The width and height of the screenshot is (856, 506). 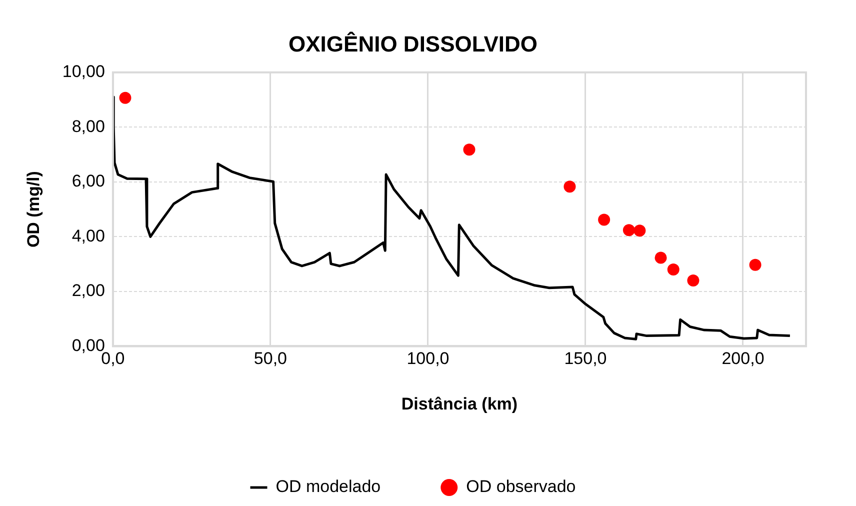 I want to click on y-tick-label: 10,00, so click(x=83, y=72).